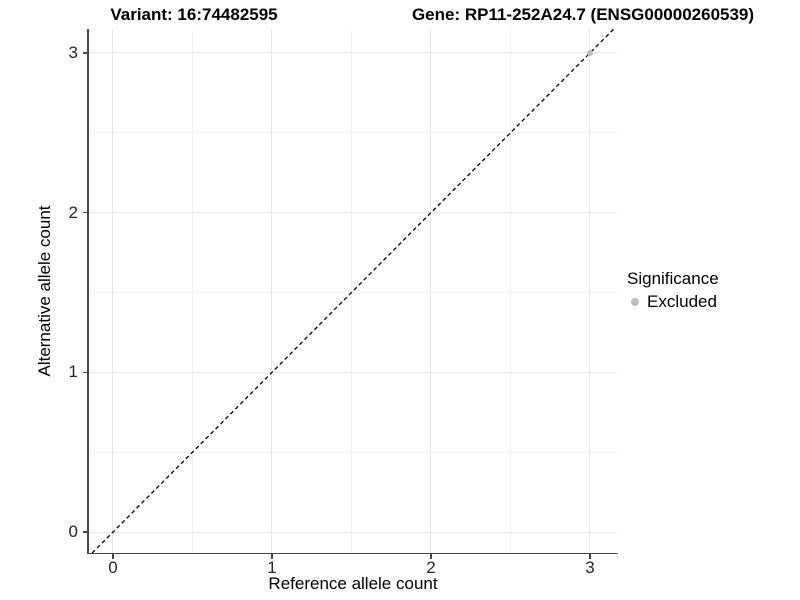 This screenshot has height=600, width=800. What do you see at coordinates (589, 52) in the screenshot?
I see `data-point-excluded` at bounding box center [589, 52].